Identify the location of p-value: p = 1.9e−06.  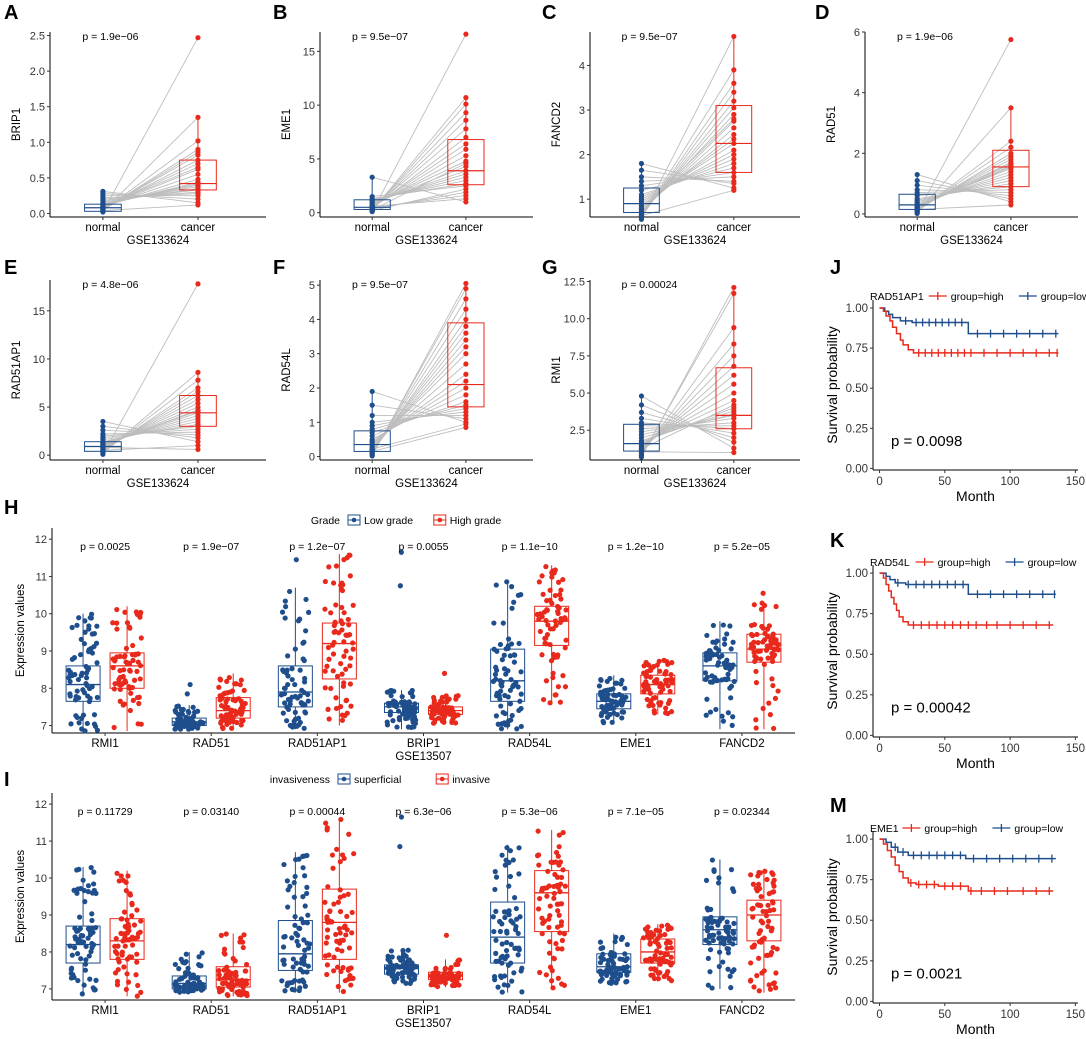
(925, 37).